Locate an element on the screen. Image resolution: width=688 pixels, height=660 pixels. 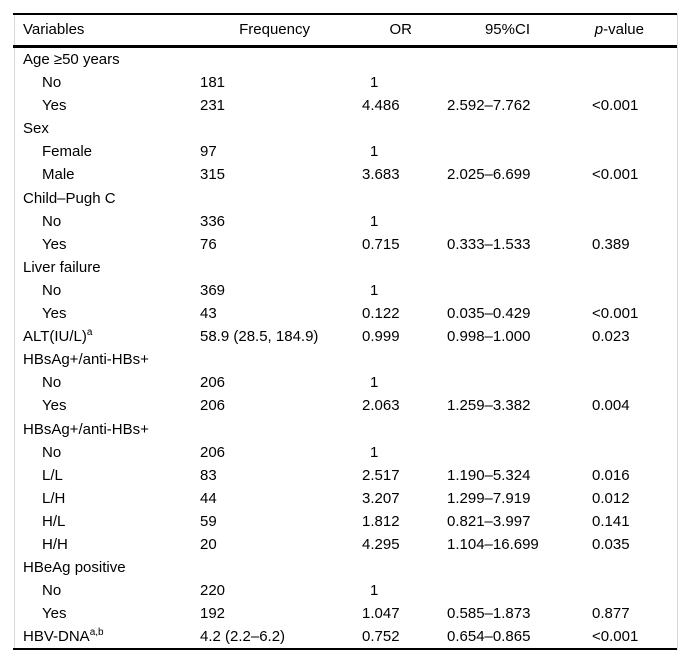
variable-cell: Age ≥50 years is located at coordinates (71, 59).